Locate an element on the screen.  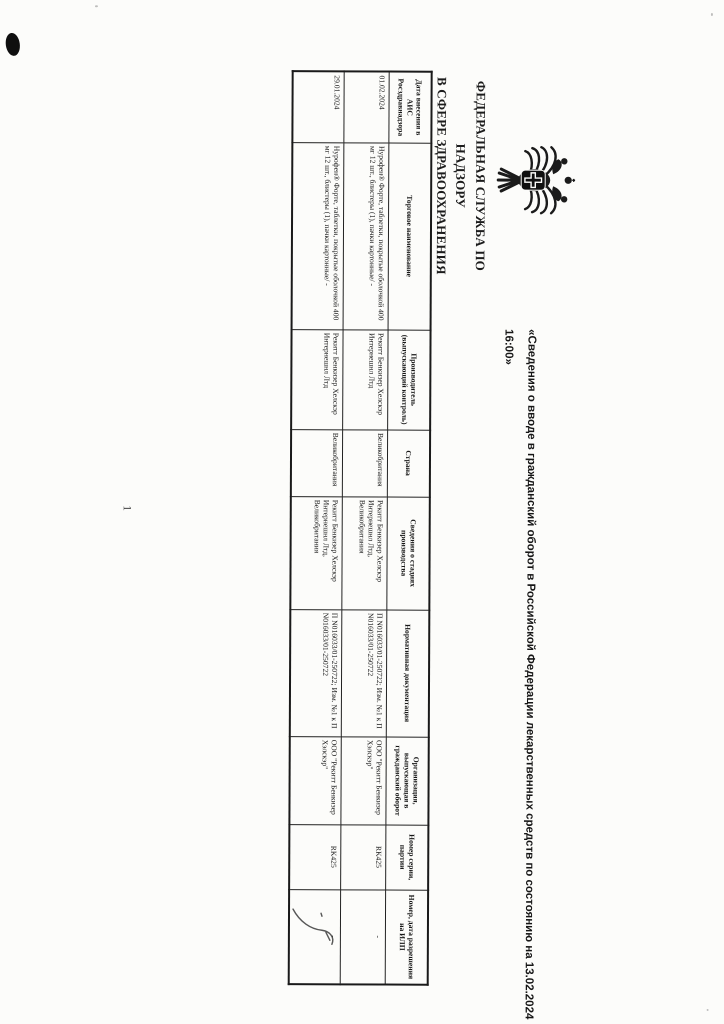
scan-artifact-blob is located at coordinates (13, 44).